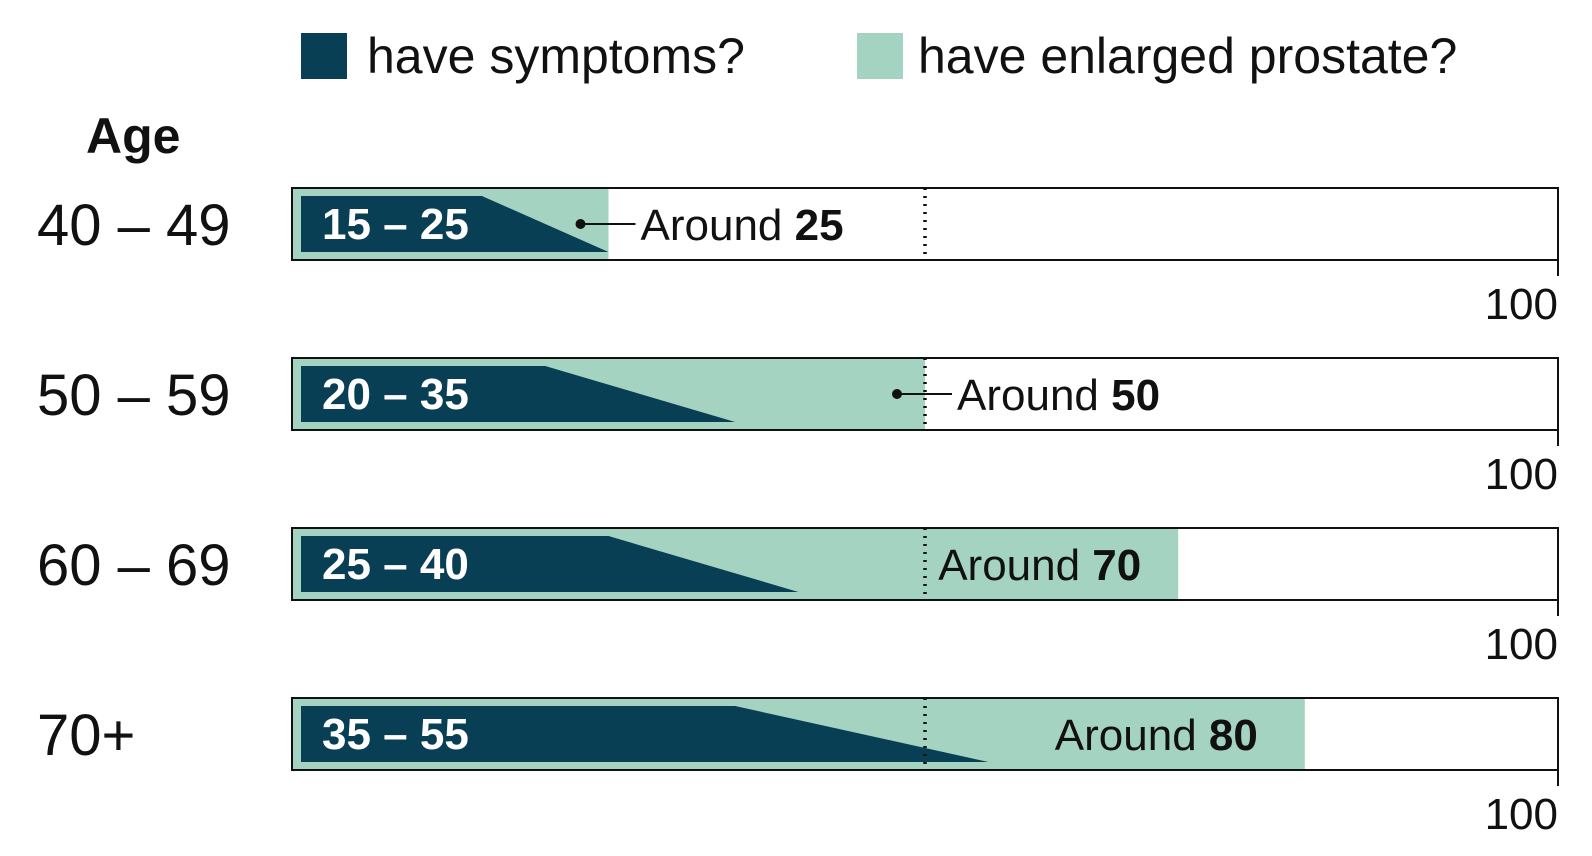  Describe the element at coordinates (86, 735) in the screenshot. I see `age-category-label: 70+` at that location.